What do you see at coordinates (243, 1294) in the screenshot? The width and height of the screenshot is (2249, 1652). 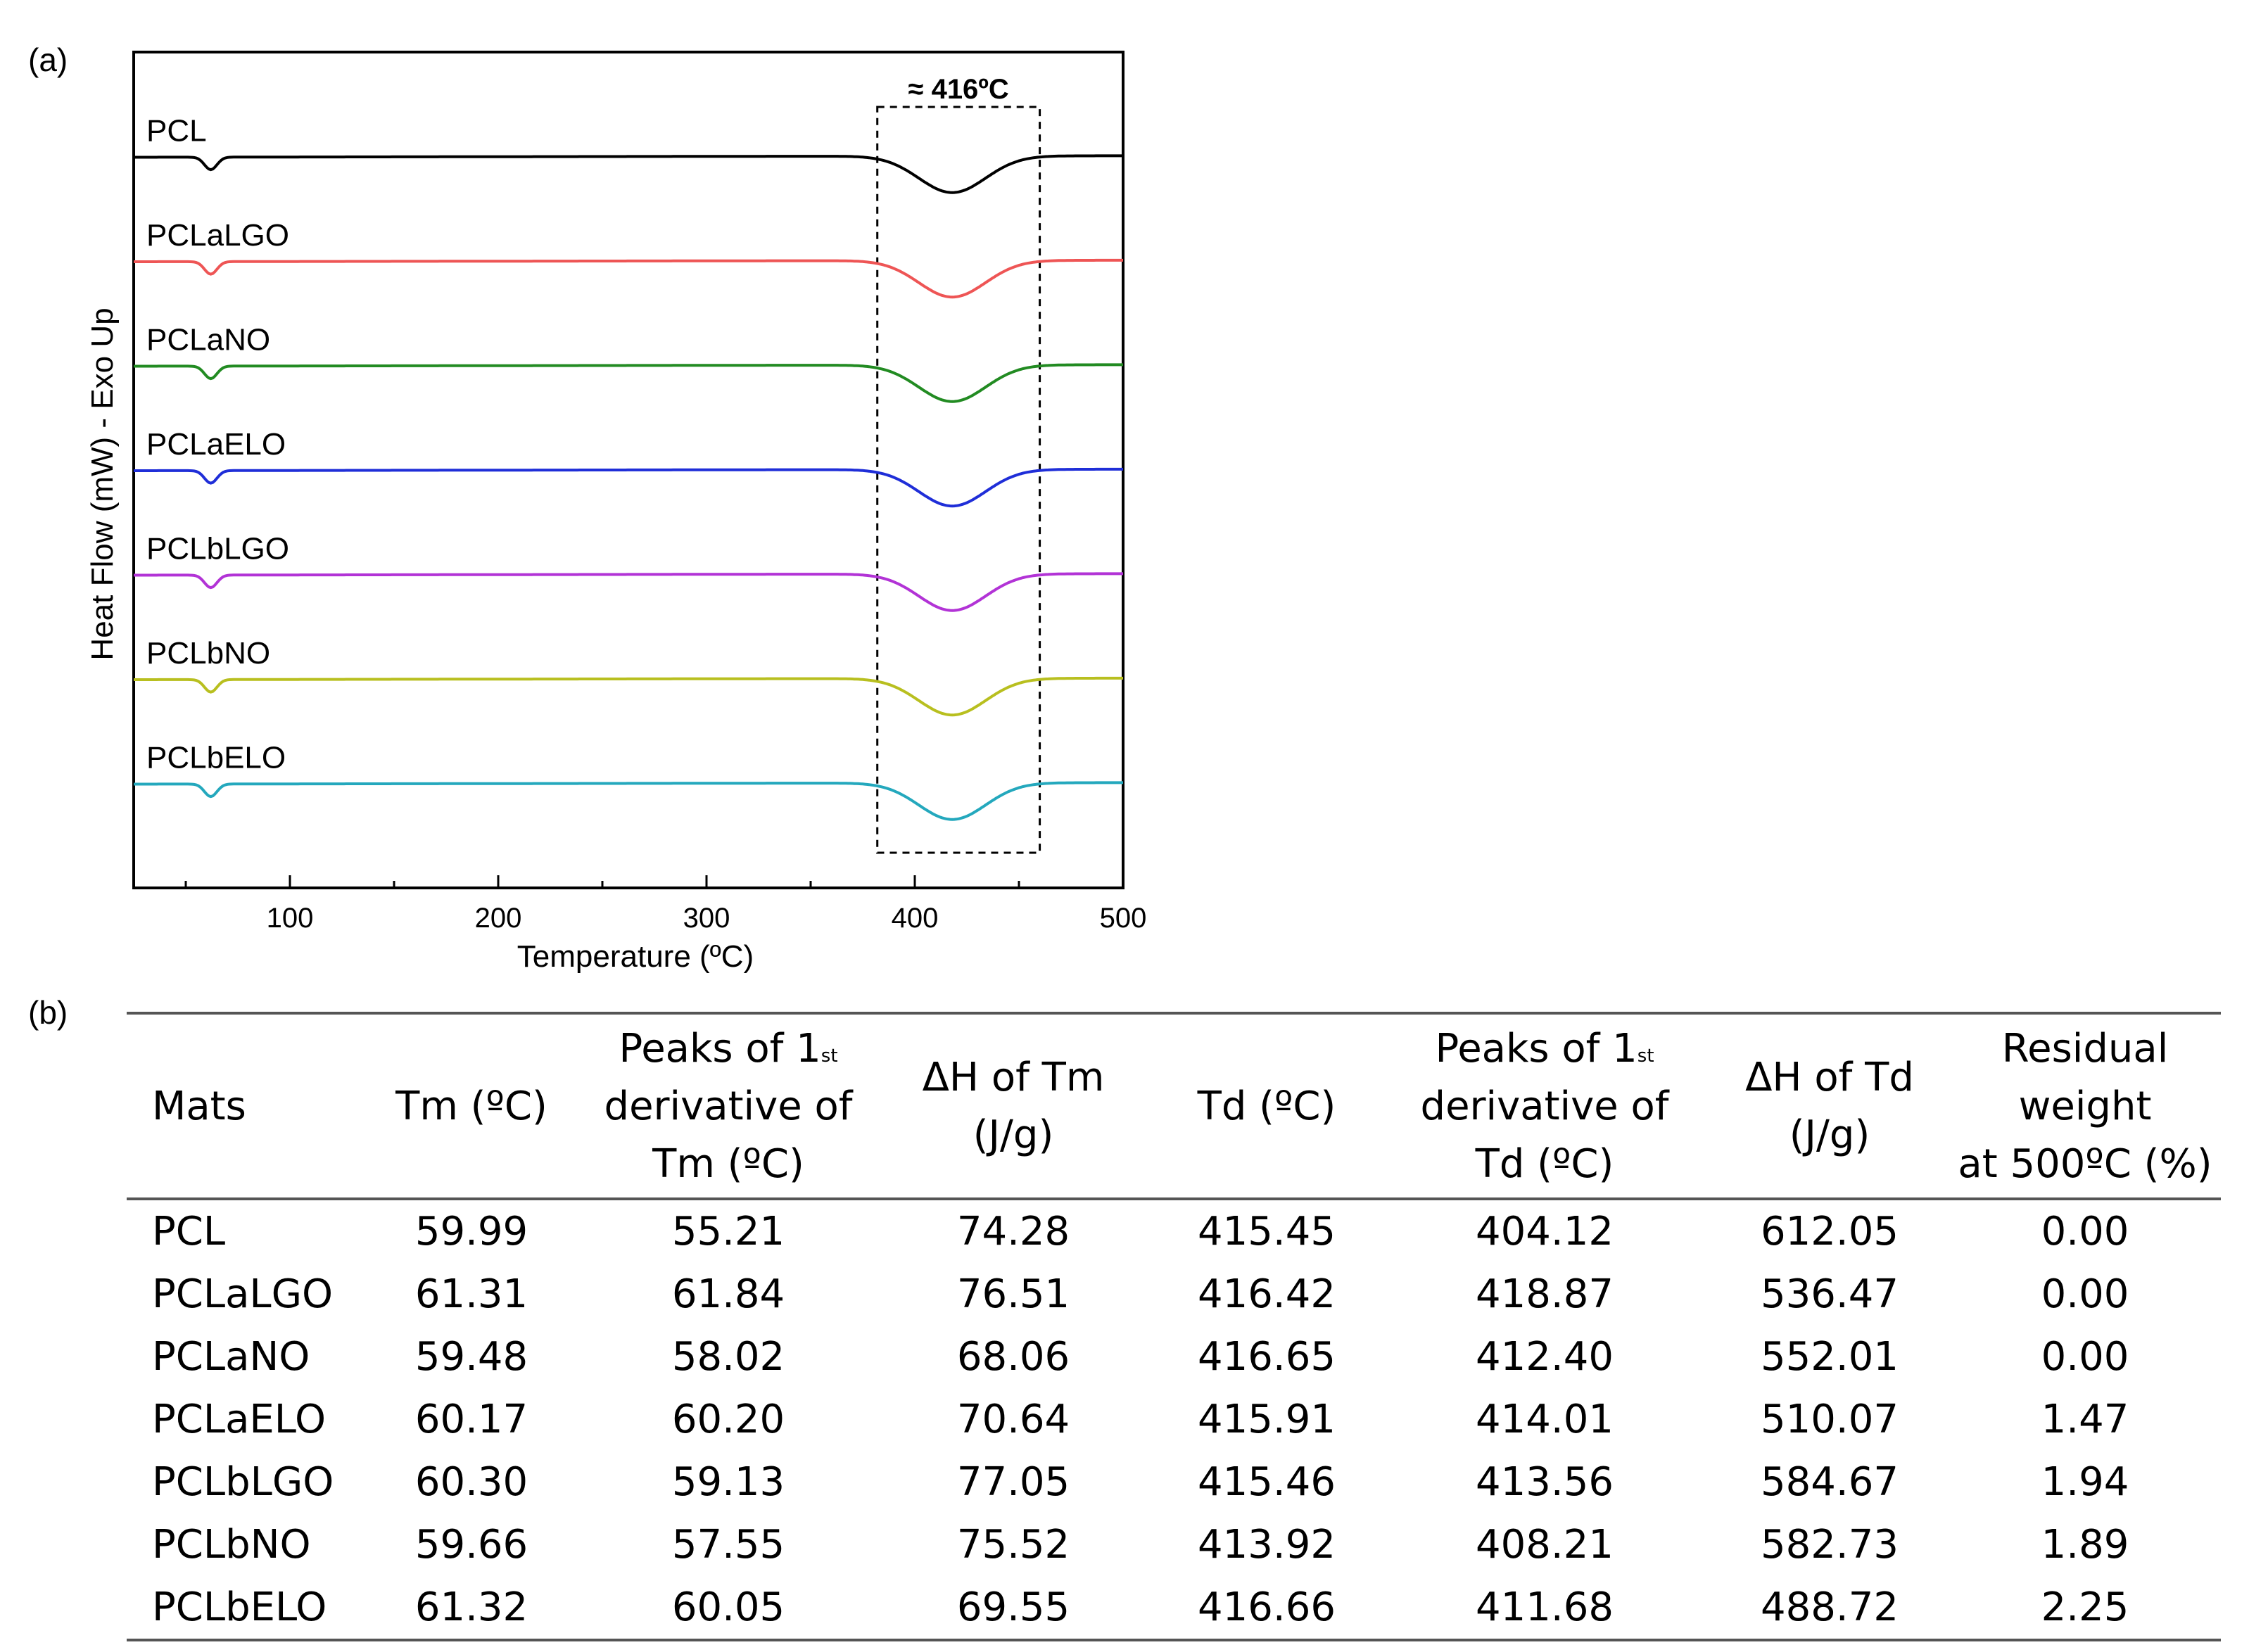 I see `row-label: PCLaLGO` at bounding box center [243, 1294].